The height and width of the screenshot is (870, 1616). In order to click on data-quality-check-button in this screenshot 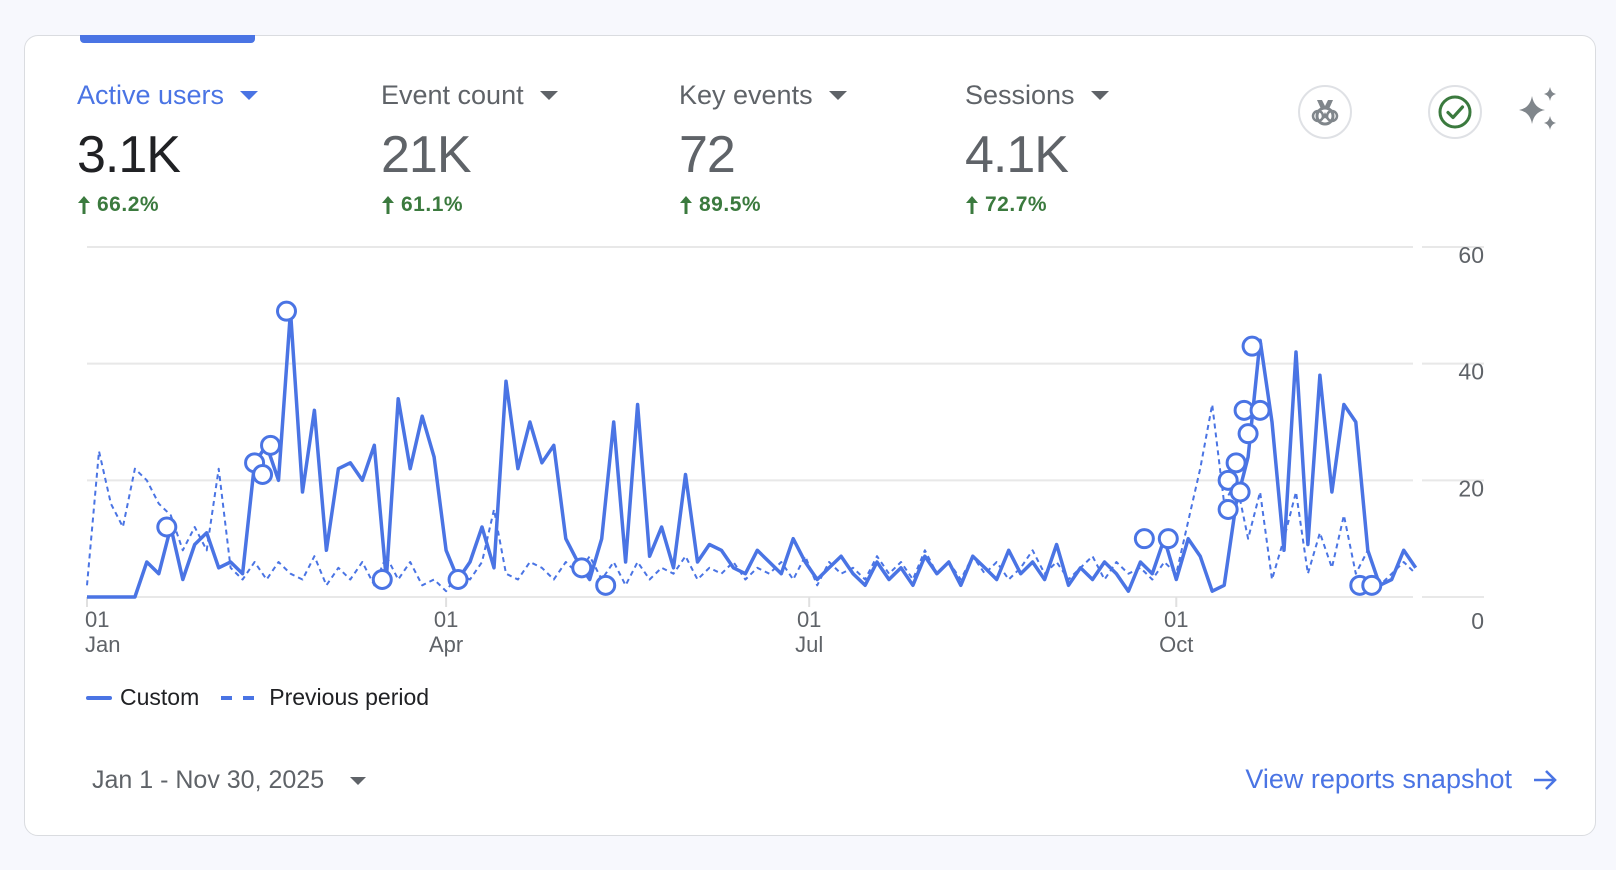, I will do `click(1455, 112)`.